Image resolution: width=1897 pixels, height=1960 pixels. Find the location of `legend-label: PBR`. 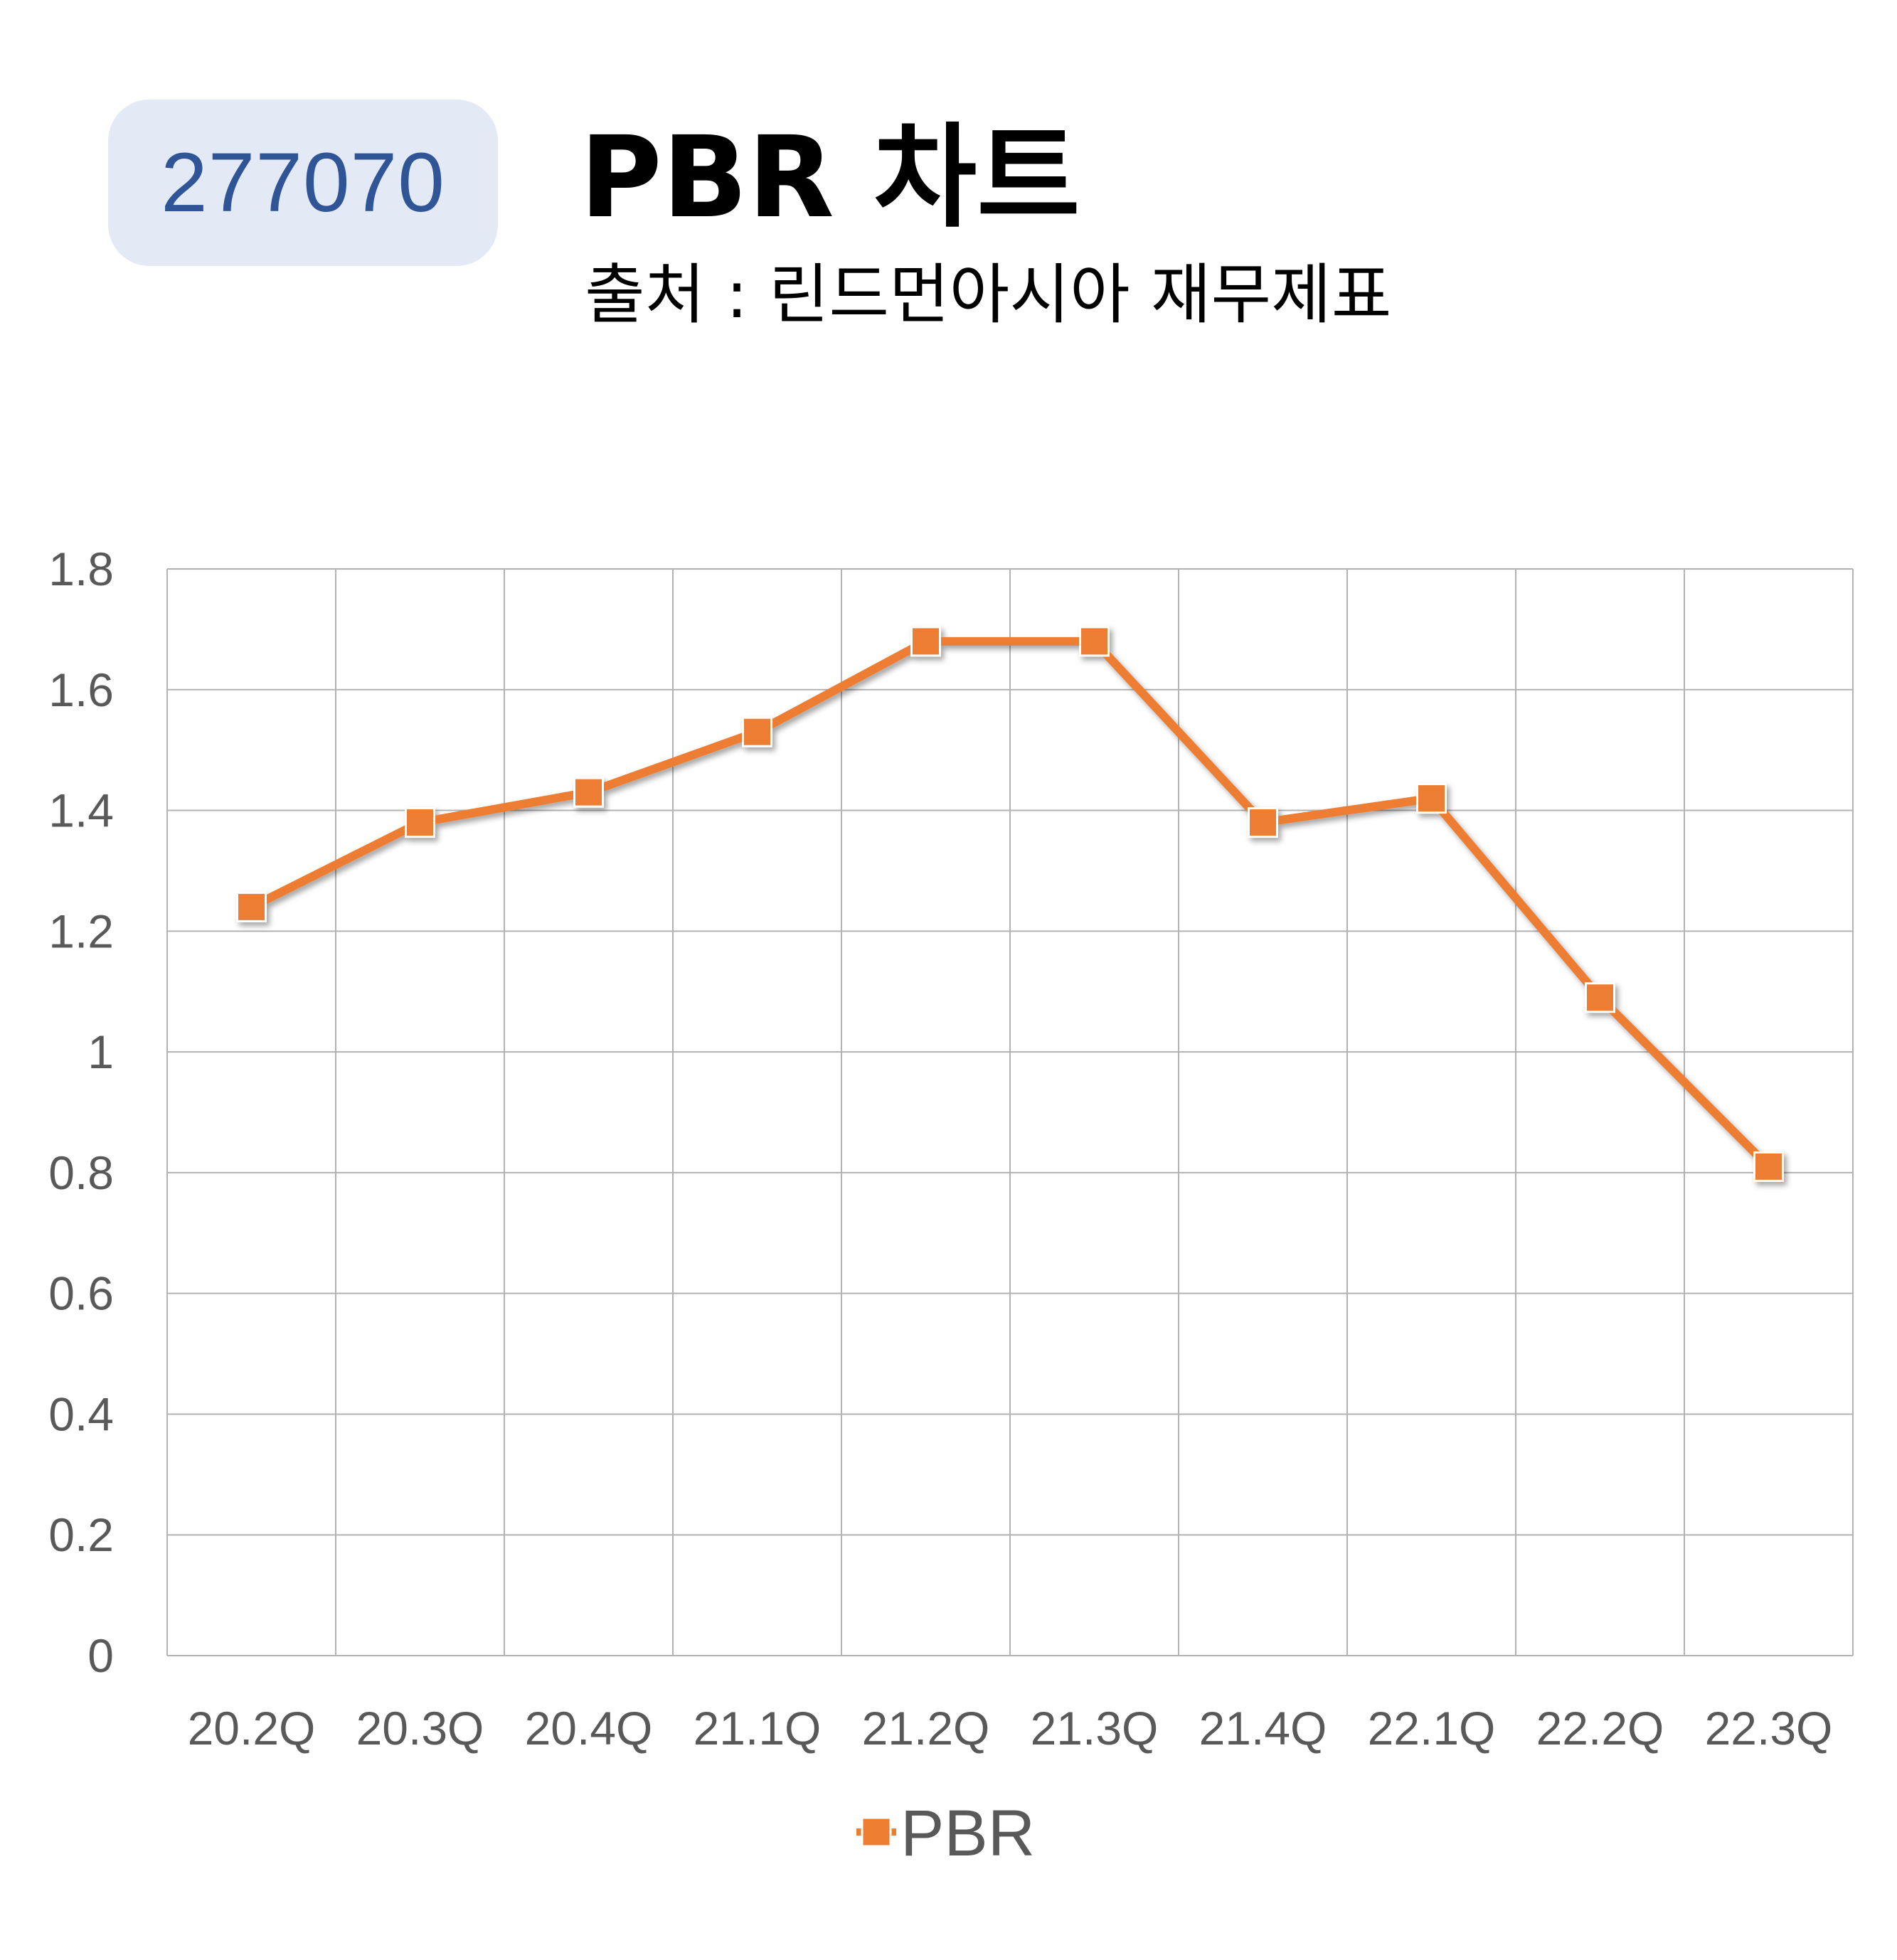

legend-label: PBR is located at coordinates (967, 1833).